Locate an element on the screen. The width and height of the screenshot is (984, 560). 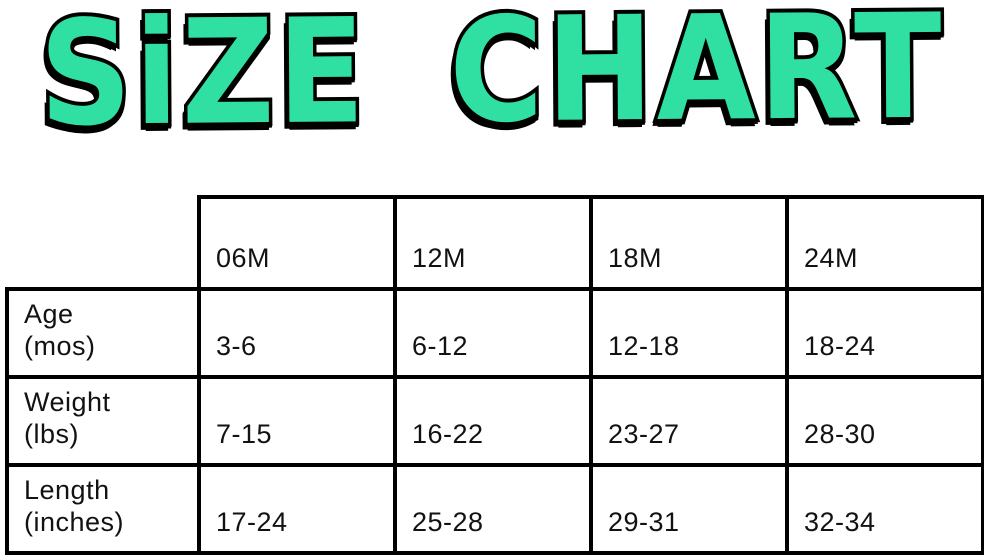
row-label-text: Age is located at coordinates (49, 314).